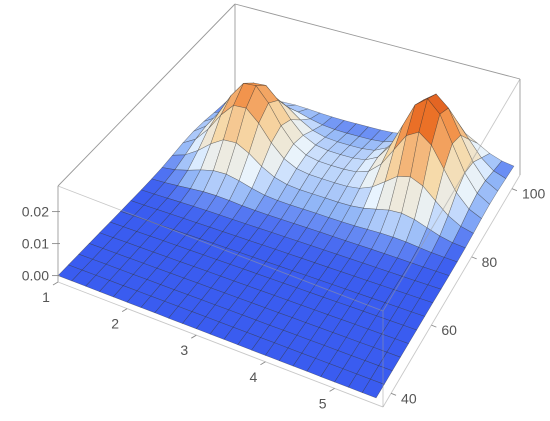 This screenshot has width=550, height=421. Describe the element at coordinates (323, 403) in the screenshot. I see `x-tick-label: 5` at that location.